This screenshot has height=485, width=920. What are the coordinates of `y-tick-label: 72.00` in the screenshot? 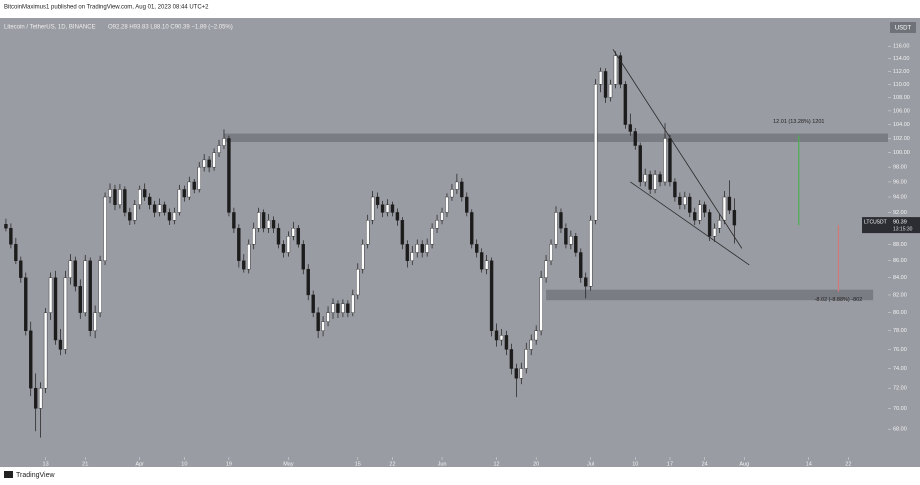 It's located at (900, 389).